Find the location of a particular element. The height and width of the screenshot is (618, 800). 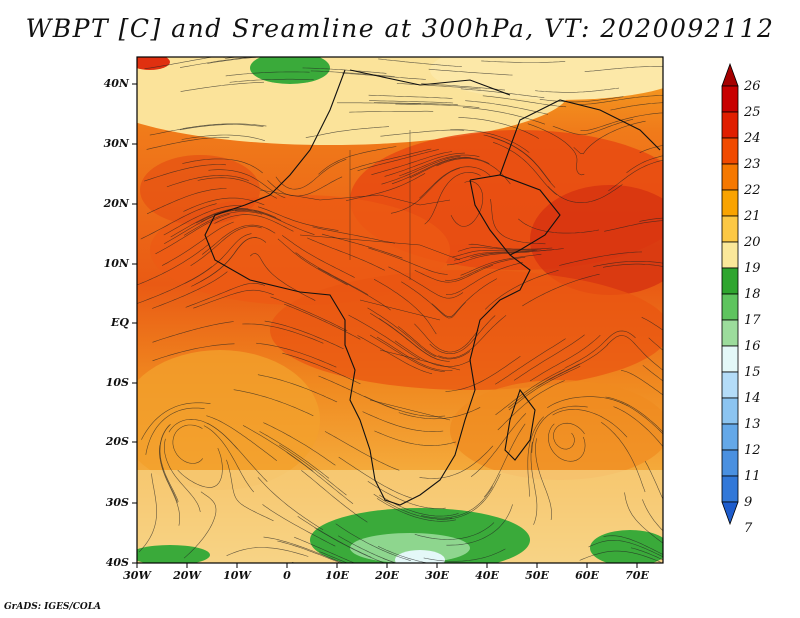

colorbar-label: 7 is located at coordinates (748, 528).